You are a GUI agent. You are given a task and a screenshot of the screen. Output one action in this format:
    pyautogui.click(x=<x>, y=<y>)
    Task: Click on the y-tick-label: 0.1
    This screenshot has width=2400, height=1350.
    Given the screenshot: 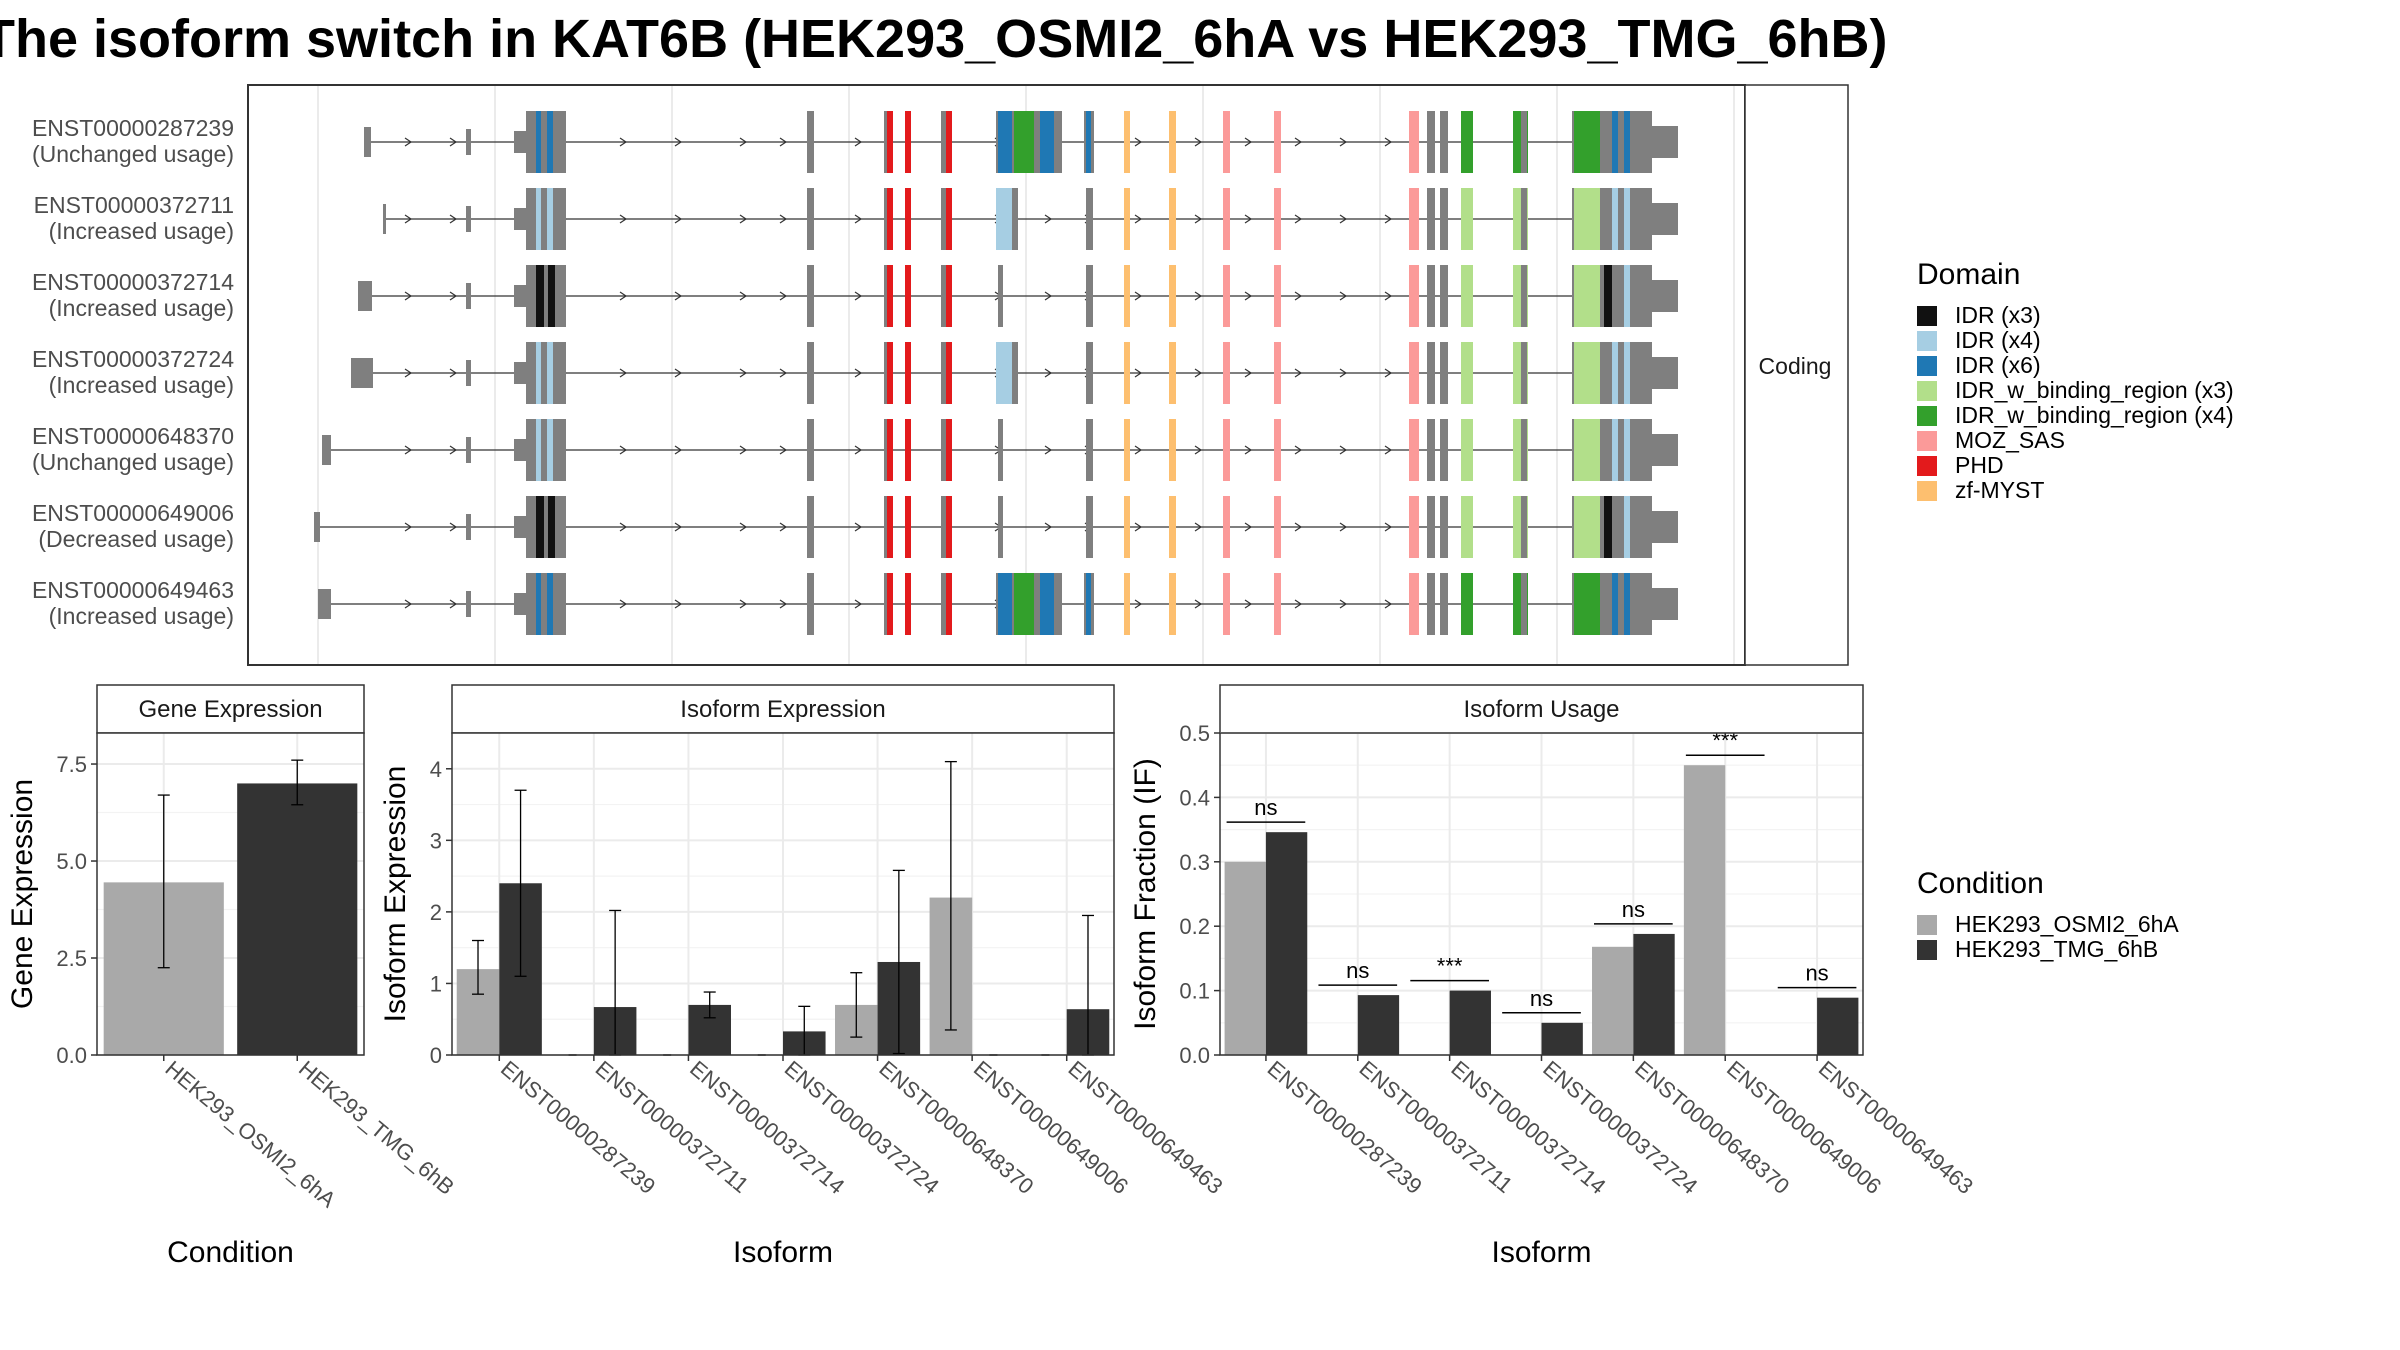 What is the action you would take?
    pyautogui.click(x=1194, y=991)
    